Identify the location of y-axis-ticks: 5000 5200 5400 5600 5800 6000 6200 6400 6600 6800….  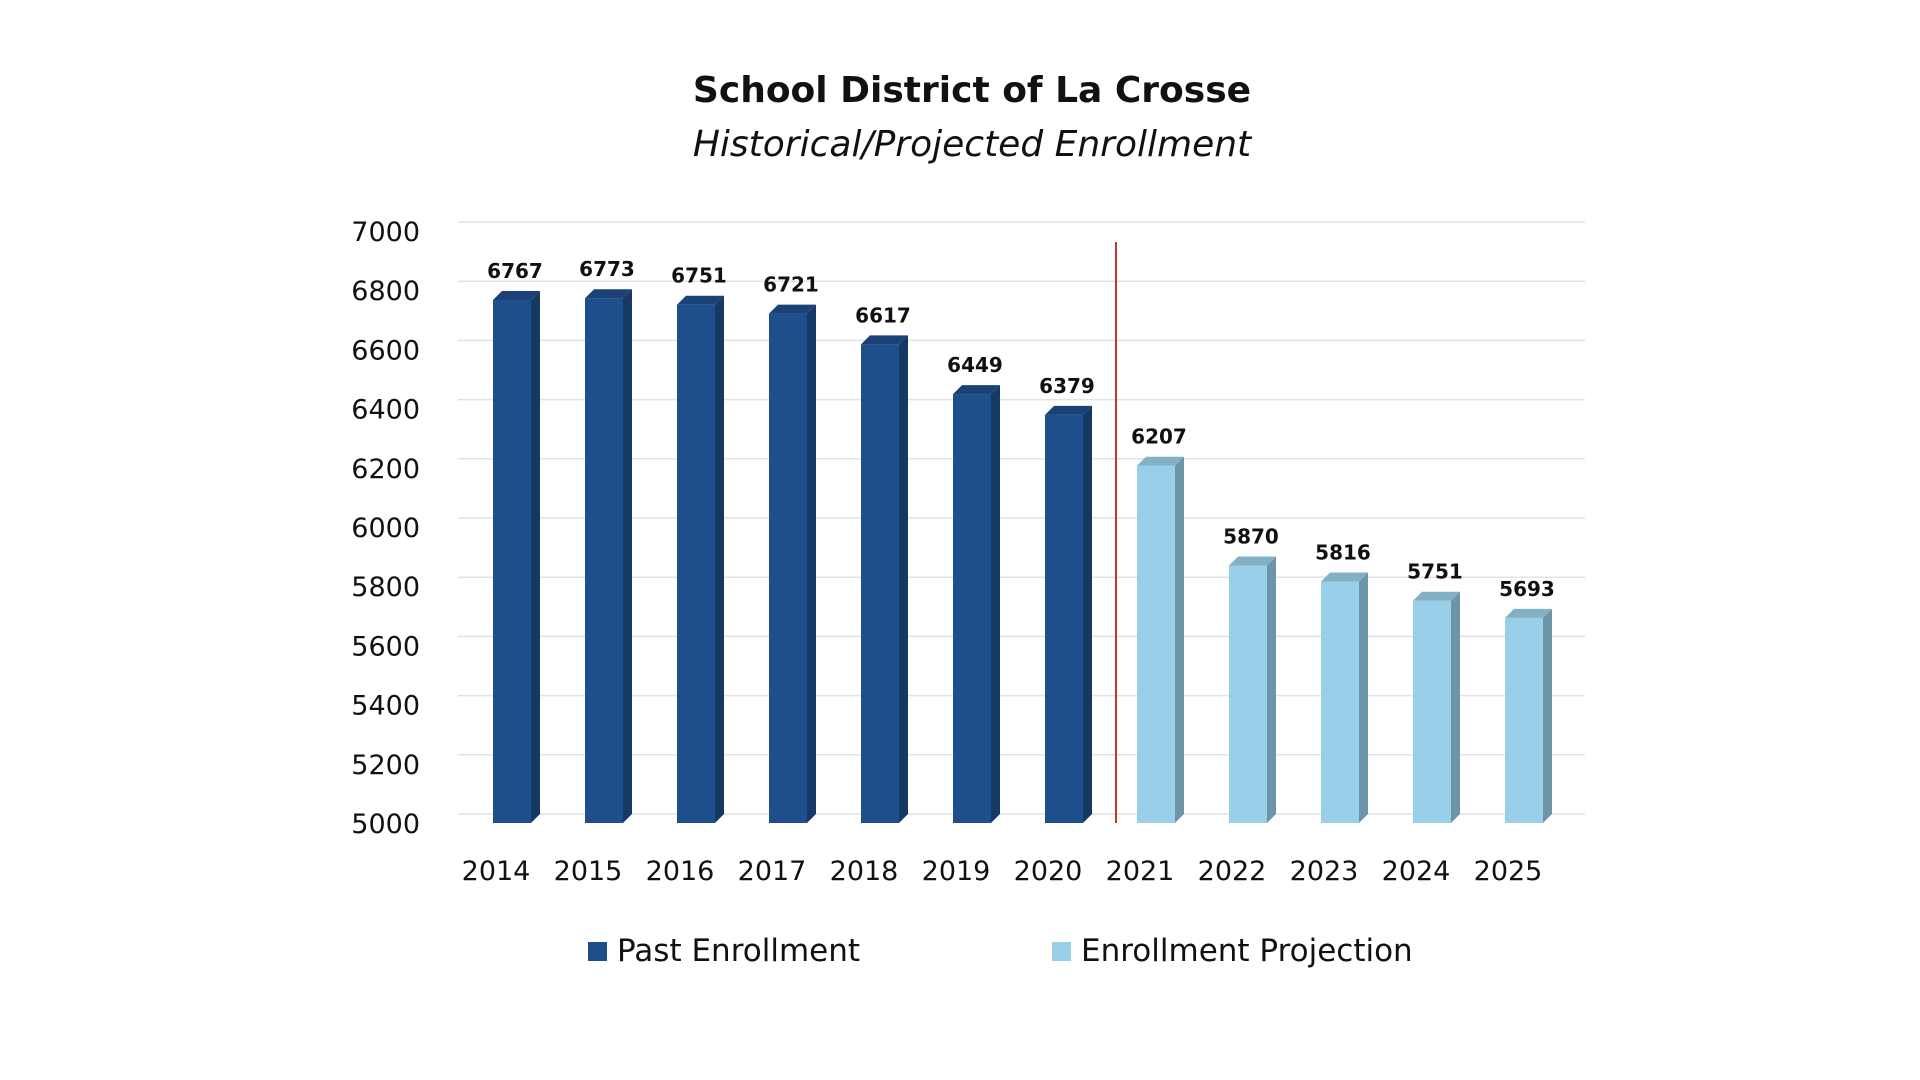
(385, 528).